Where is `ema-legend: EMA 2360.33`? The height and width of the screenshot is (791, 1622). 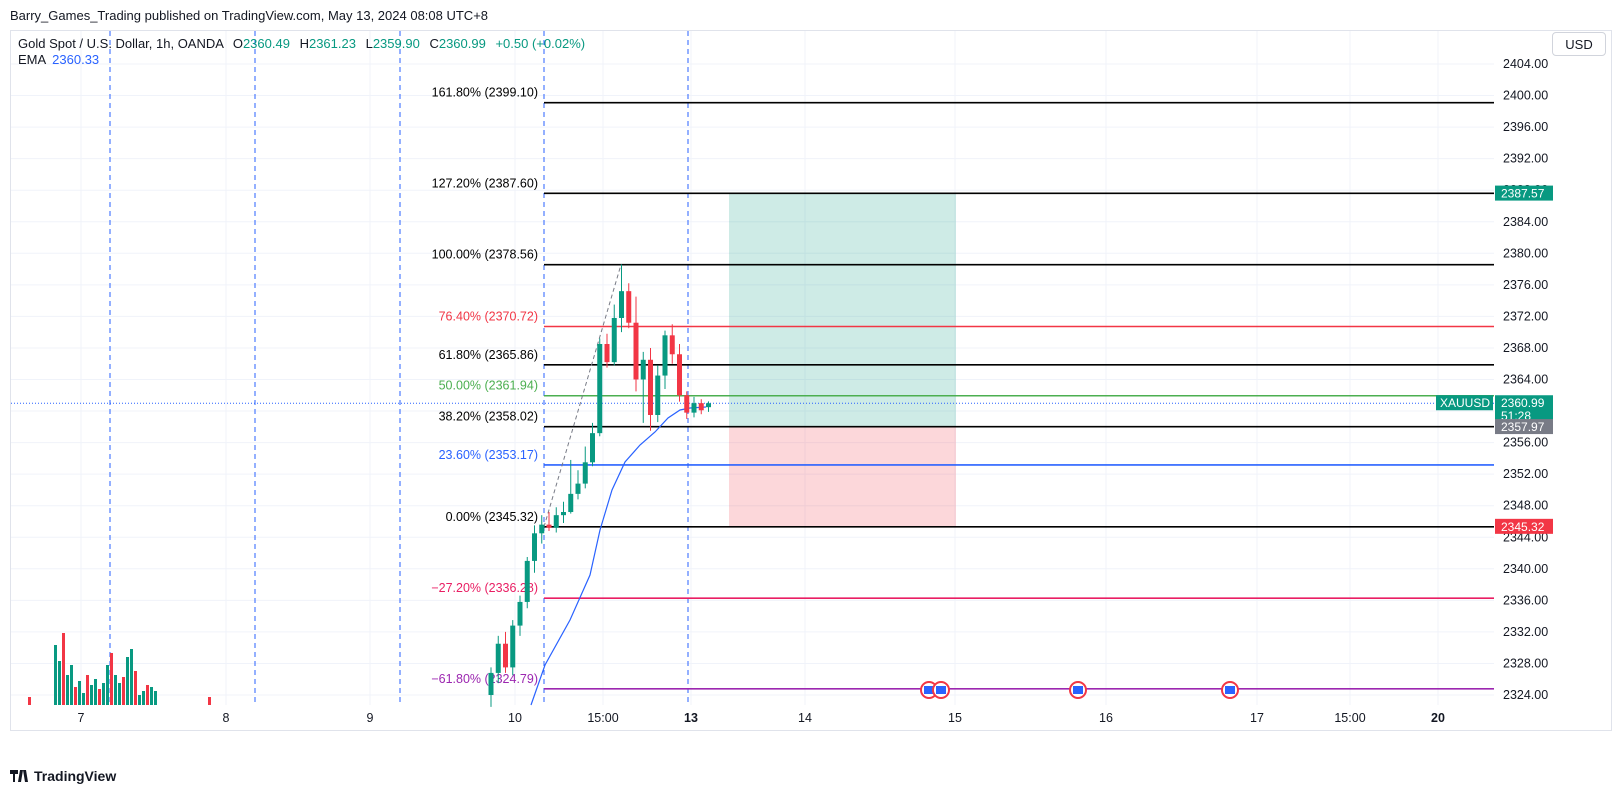 ema-legend: EMA 2360.33 is located at coordinates (58, 59).